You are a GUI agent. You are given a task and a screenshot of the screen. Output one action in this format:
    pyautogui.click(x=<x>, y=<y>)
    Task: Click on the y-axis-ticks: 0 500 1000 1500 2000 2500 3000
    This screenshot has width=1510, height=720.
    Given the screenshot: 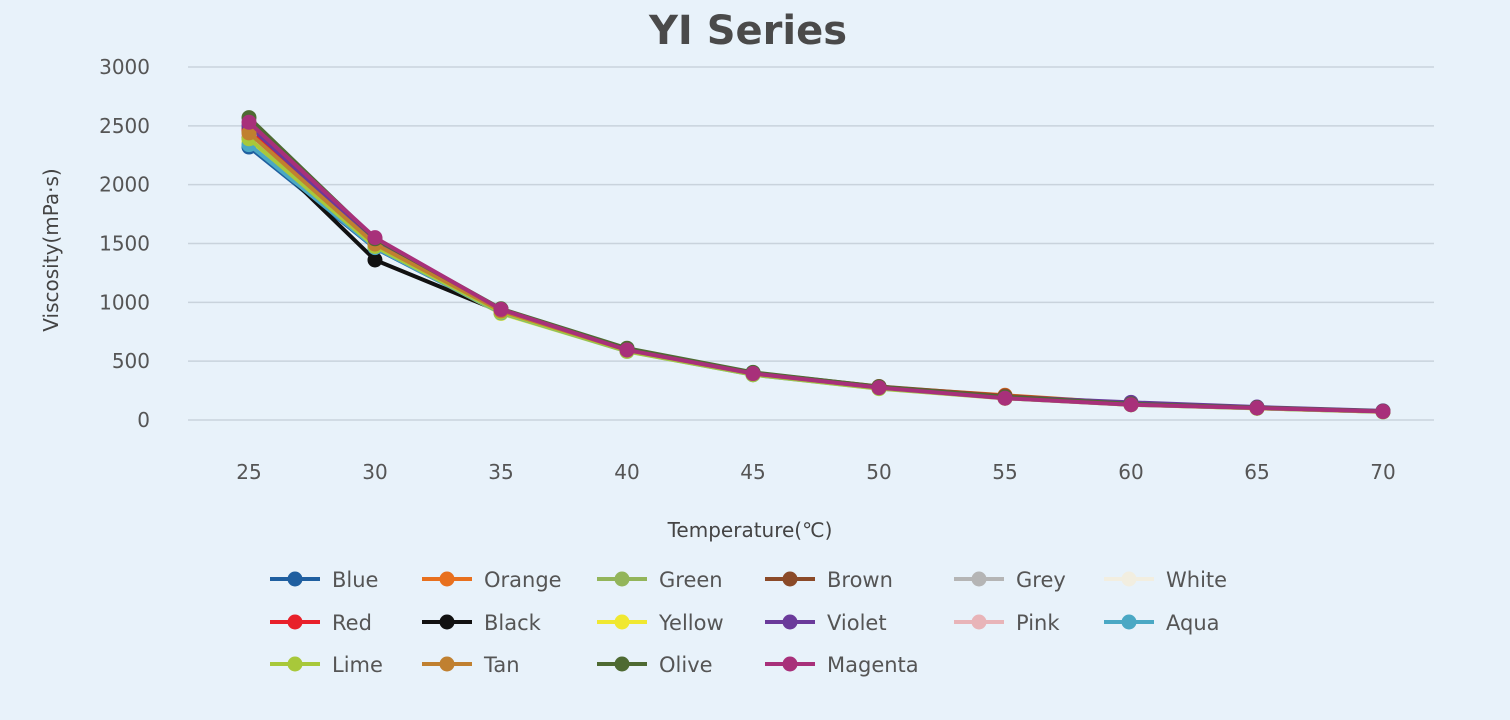 What is the action you would take?
    pyautogui.click(x=124, y=243)
    